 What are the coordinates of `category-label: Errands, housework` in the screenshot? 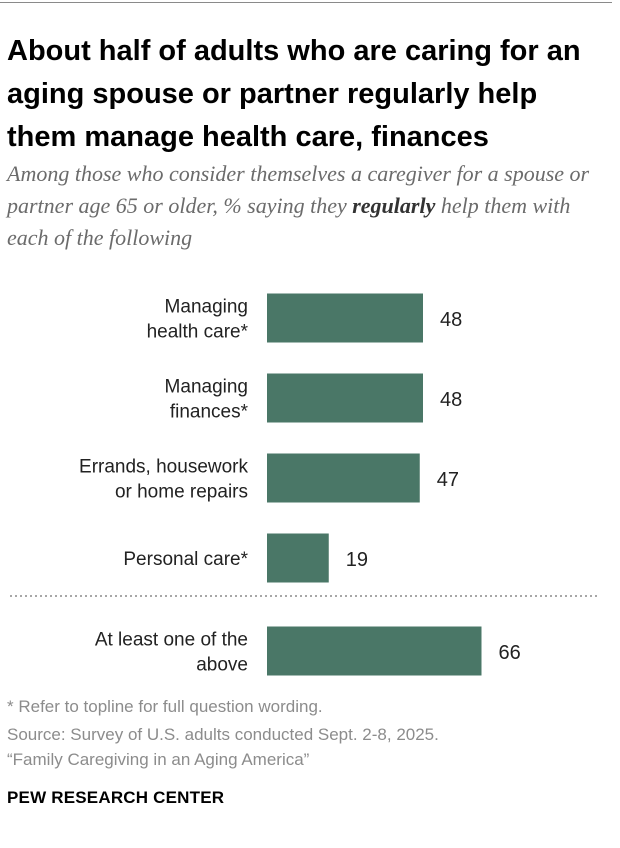 It's located at (163, 467).